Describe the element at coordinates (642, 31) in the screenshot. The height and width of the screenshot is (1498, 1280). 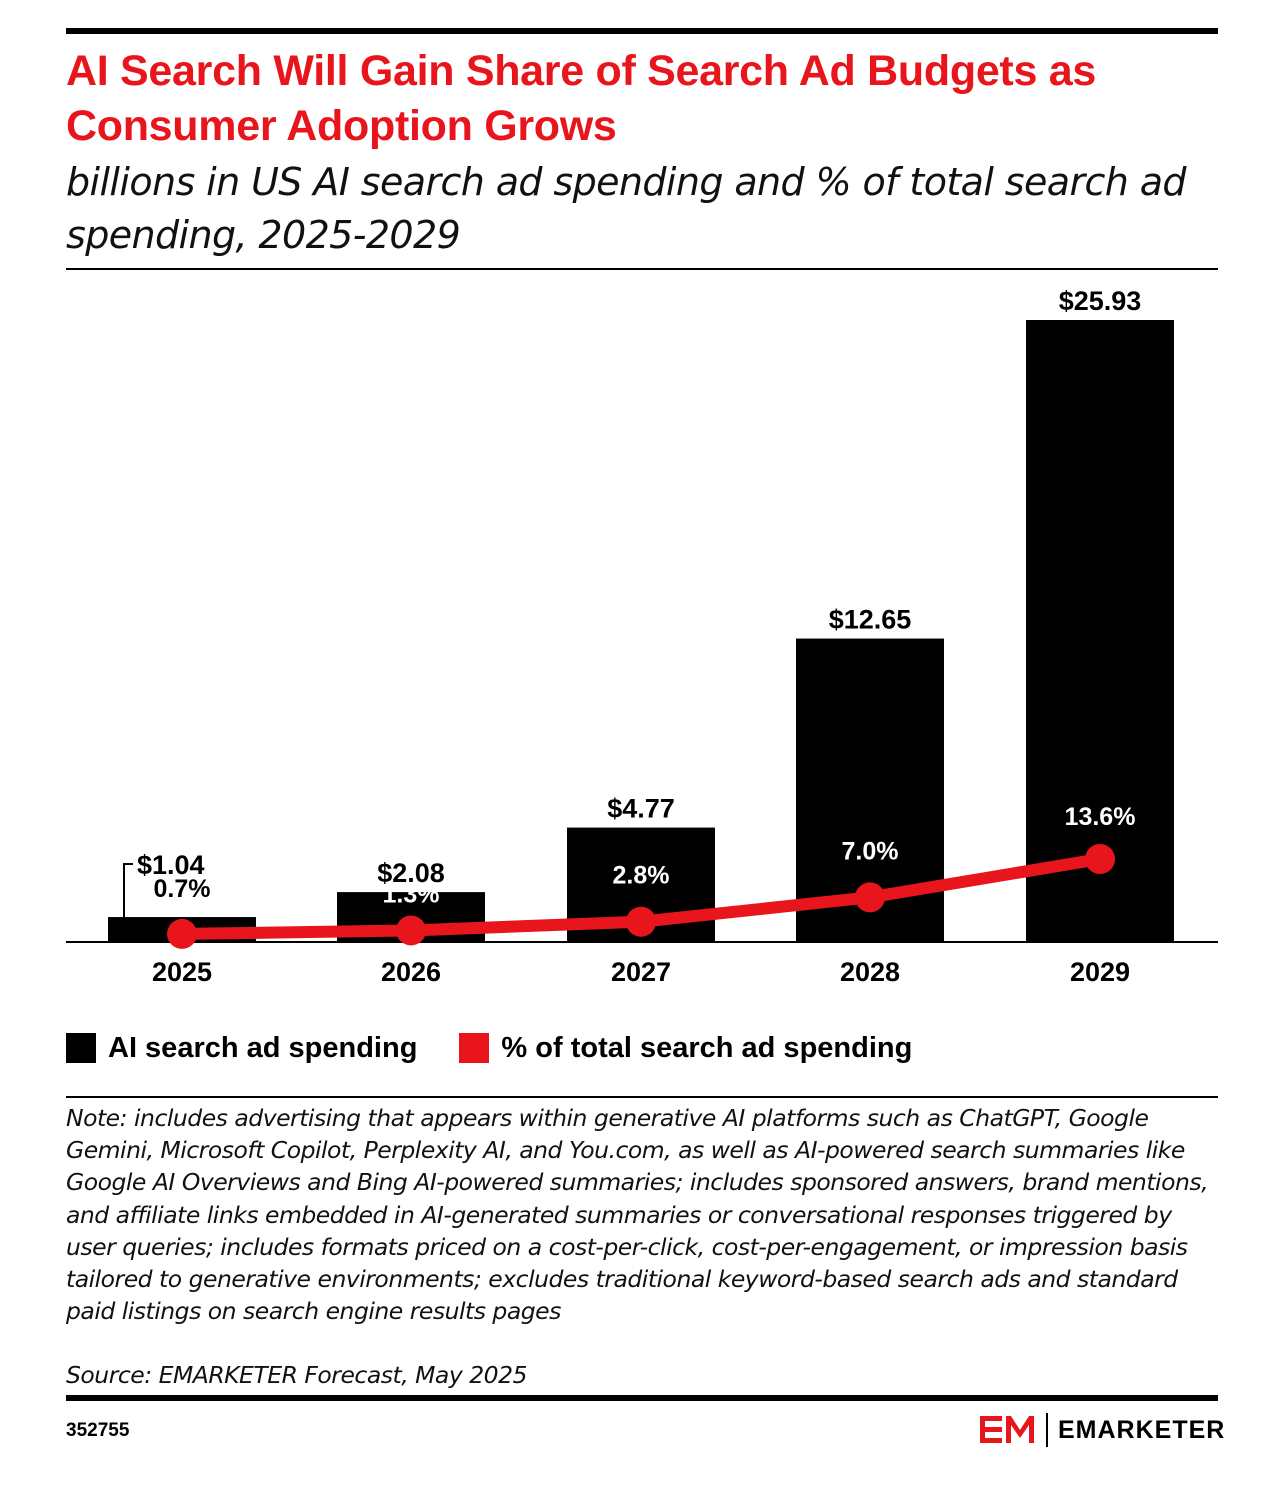
I see `top-rule` at that location.